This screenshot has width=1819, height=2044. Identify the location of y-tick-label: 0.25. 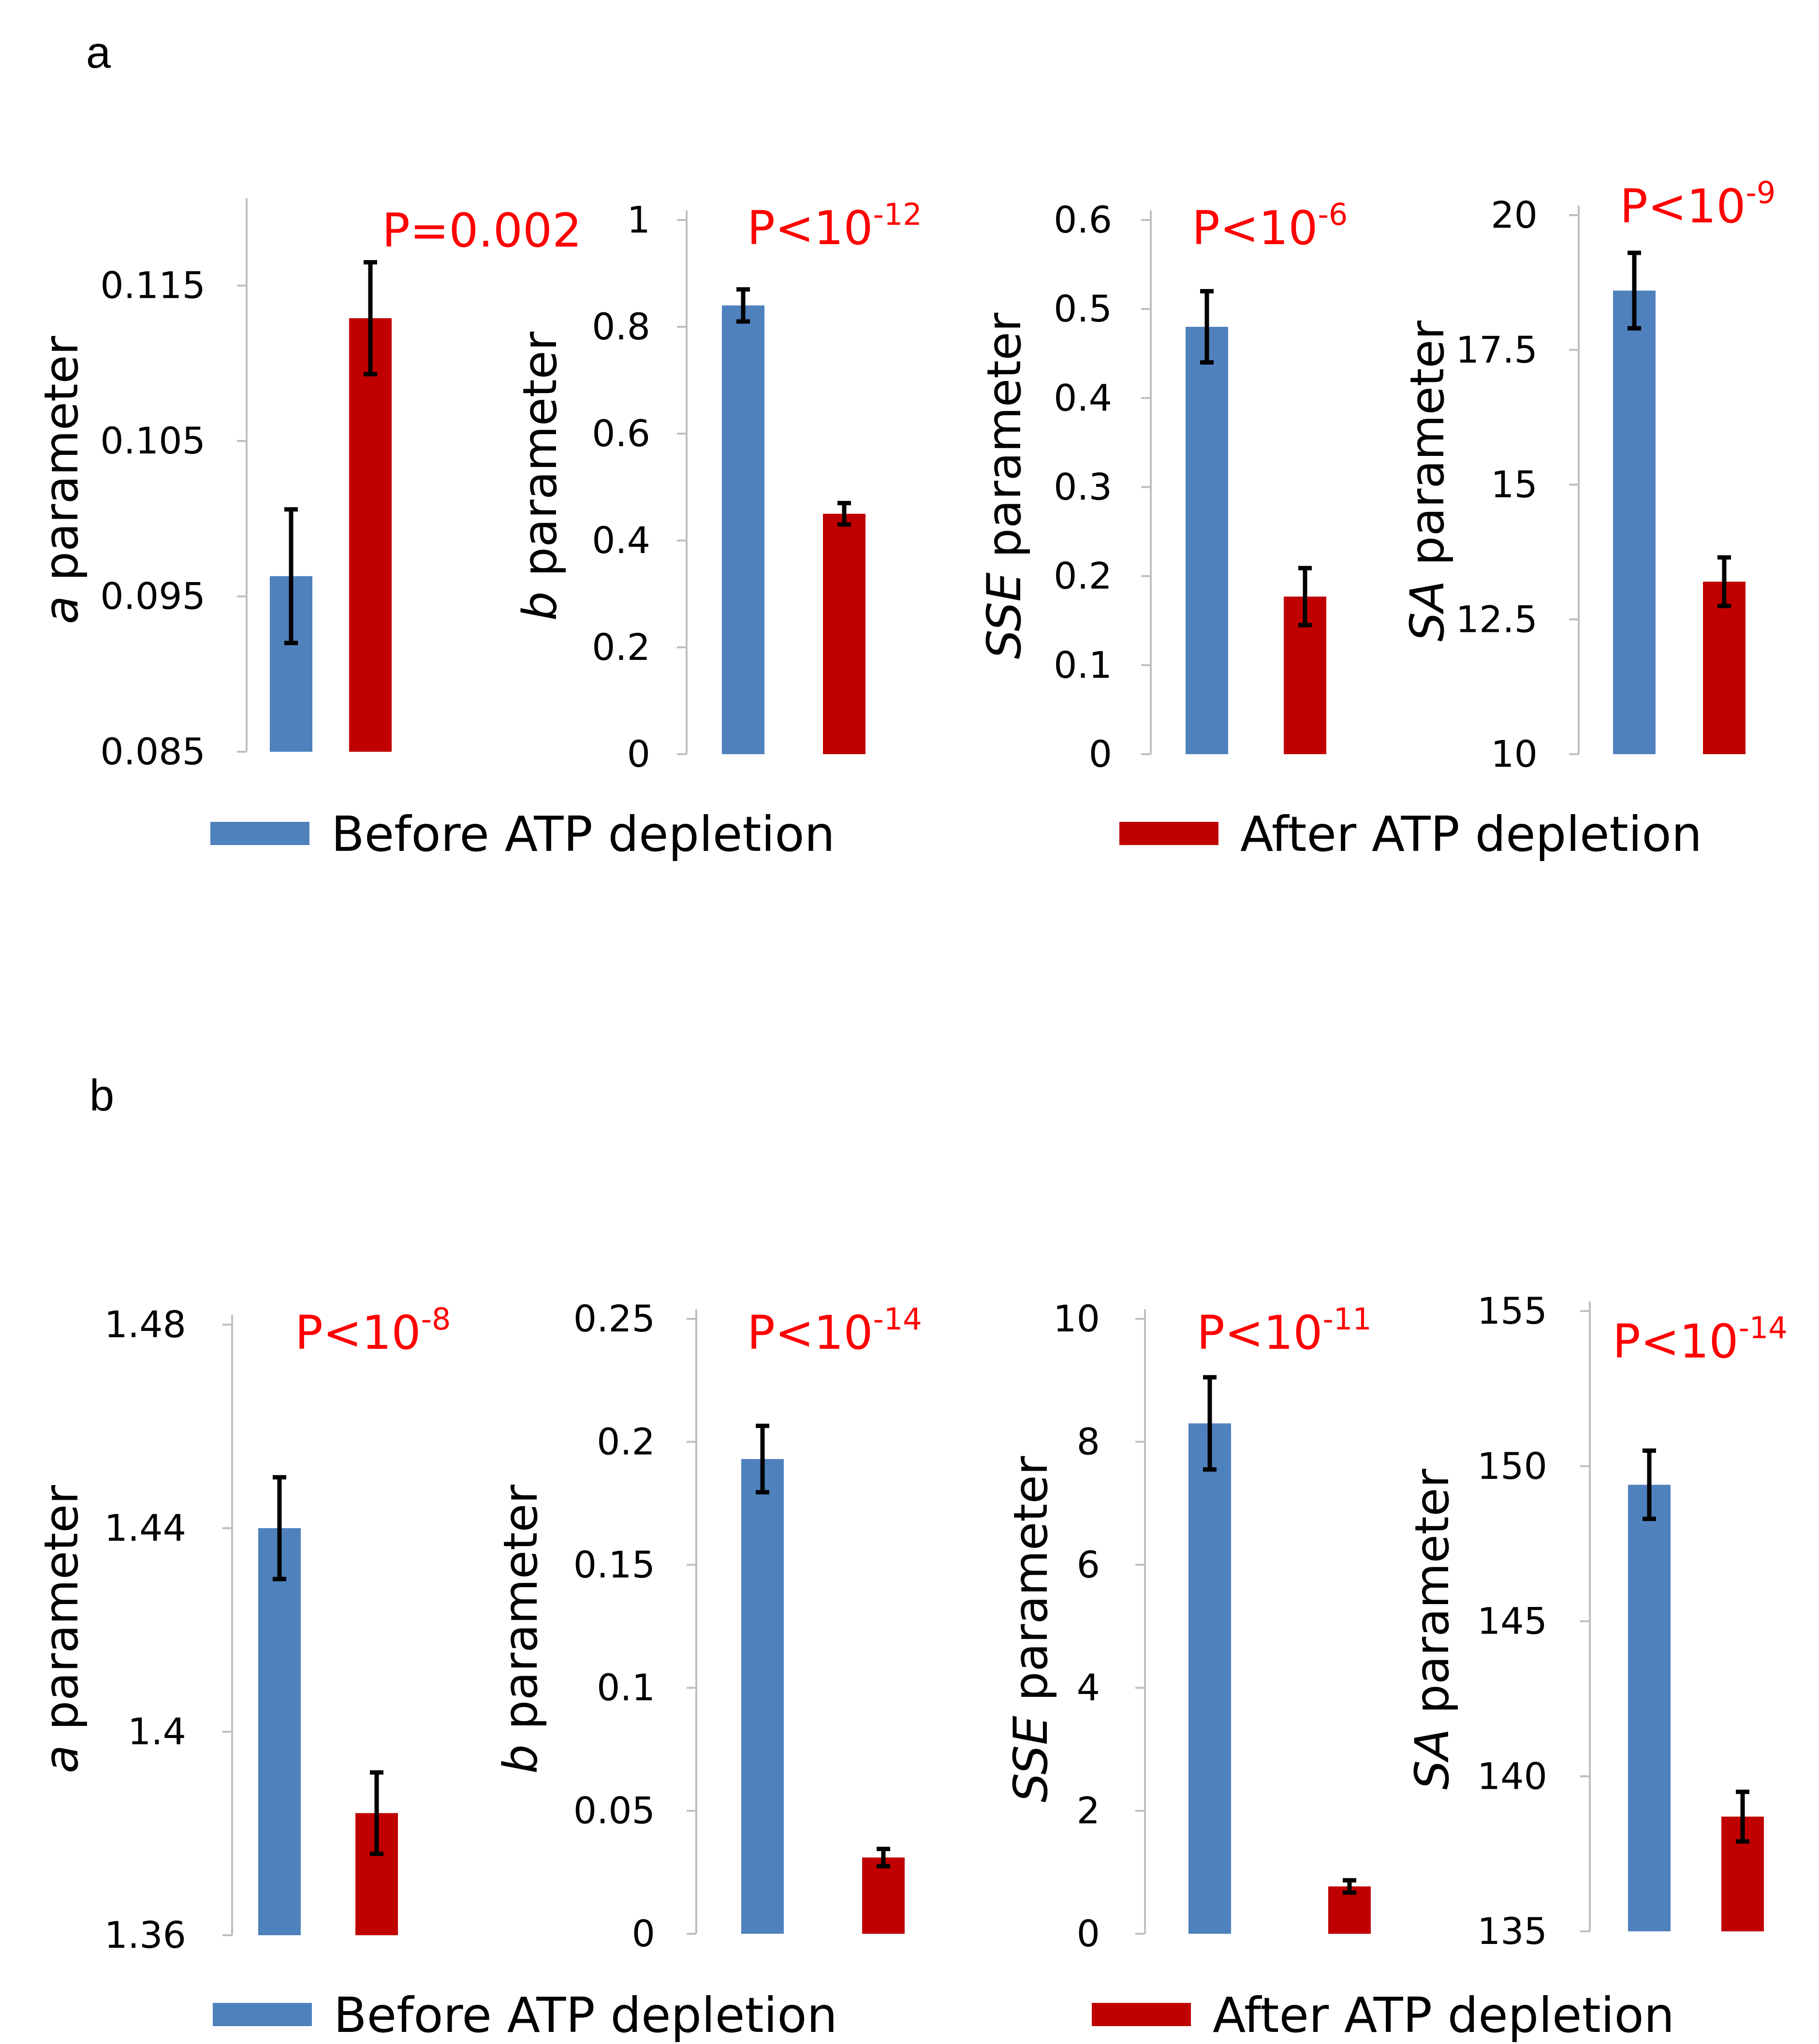
(614, 1318).